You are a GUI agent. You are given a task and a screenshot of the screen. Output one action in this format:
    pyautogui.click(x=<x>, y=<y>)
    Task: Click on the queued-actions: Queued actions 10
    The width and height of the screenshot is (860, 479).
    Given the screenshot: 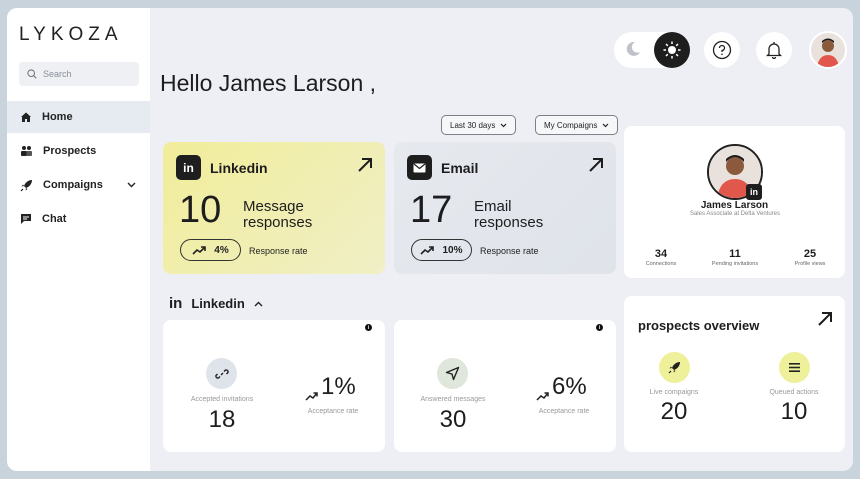 What is the action you would take?
    pyautogui.click(x=794, y=389)
    